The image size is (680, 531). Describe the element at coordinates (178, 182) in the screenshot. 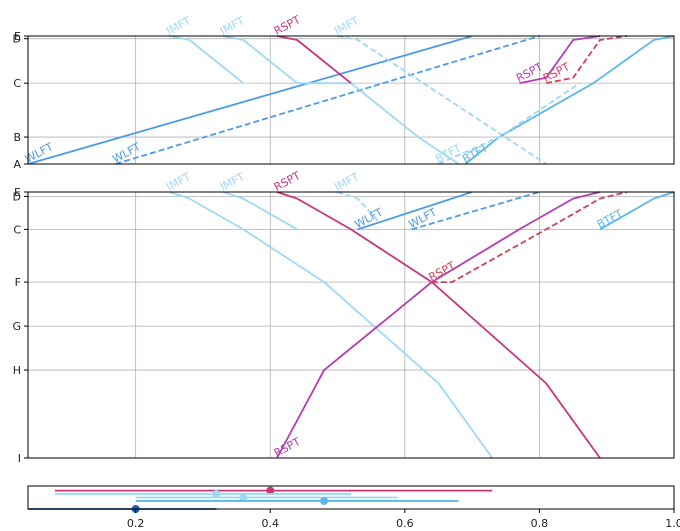

I see `panel-1-series-label-0: IMFT` at that location.